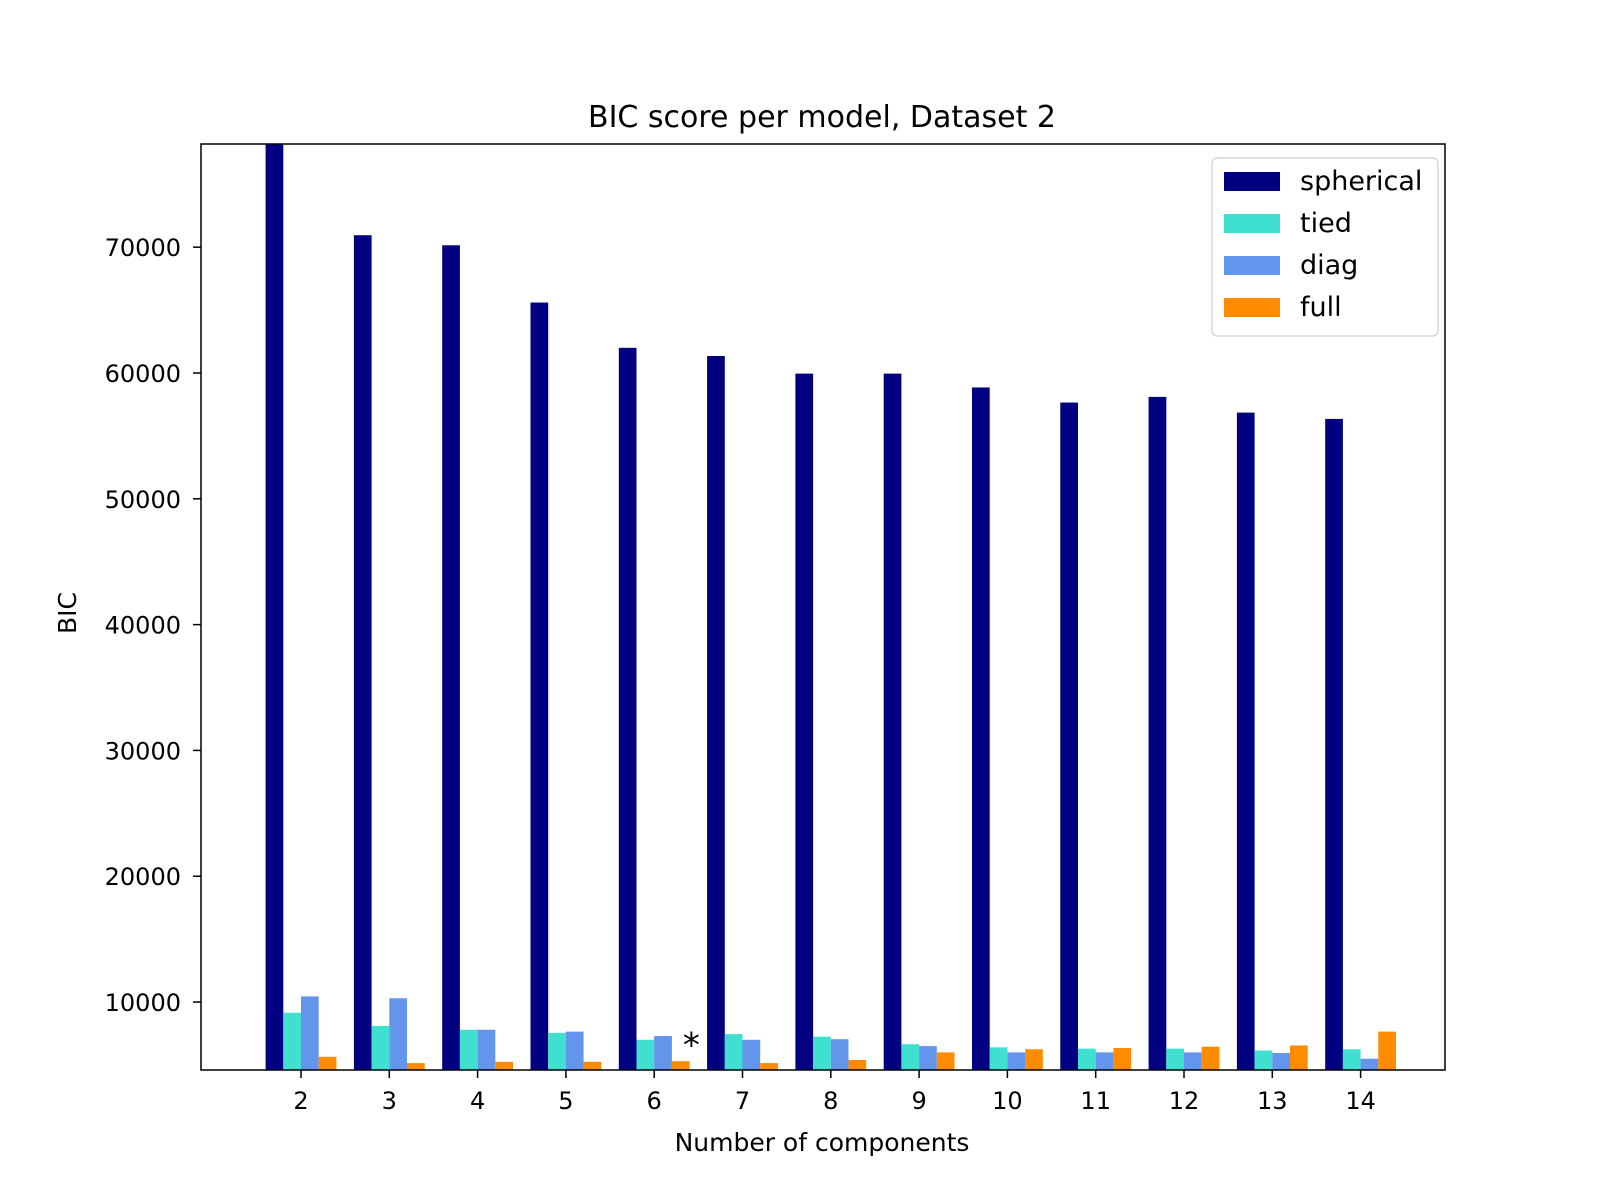 The width and height of the screenshot is (1600, 1200). I want to click on x-axis-label: Number of components, so click(822, 1142).